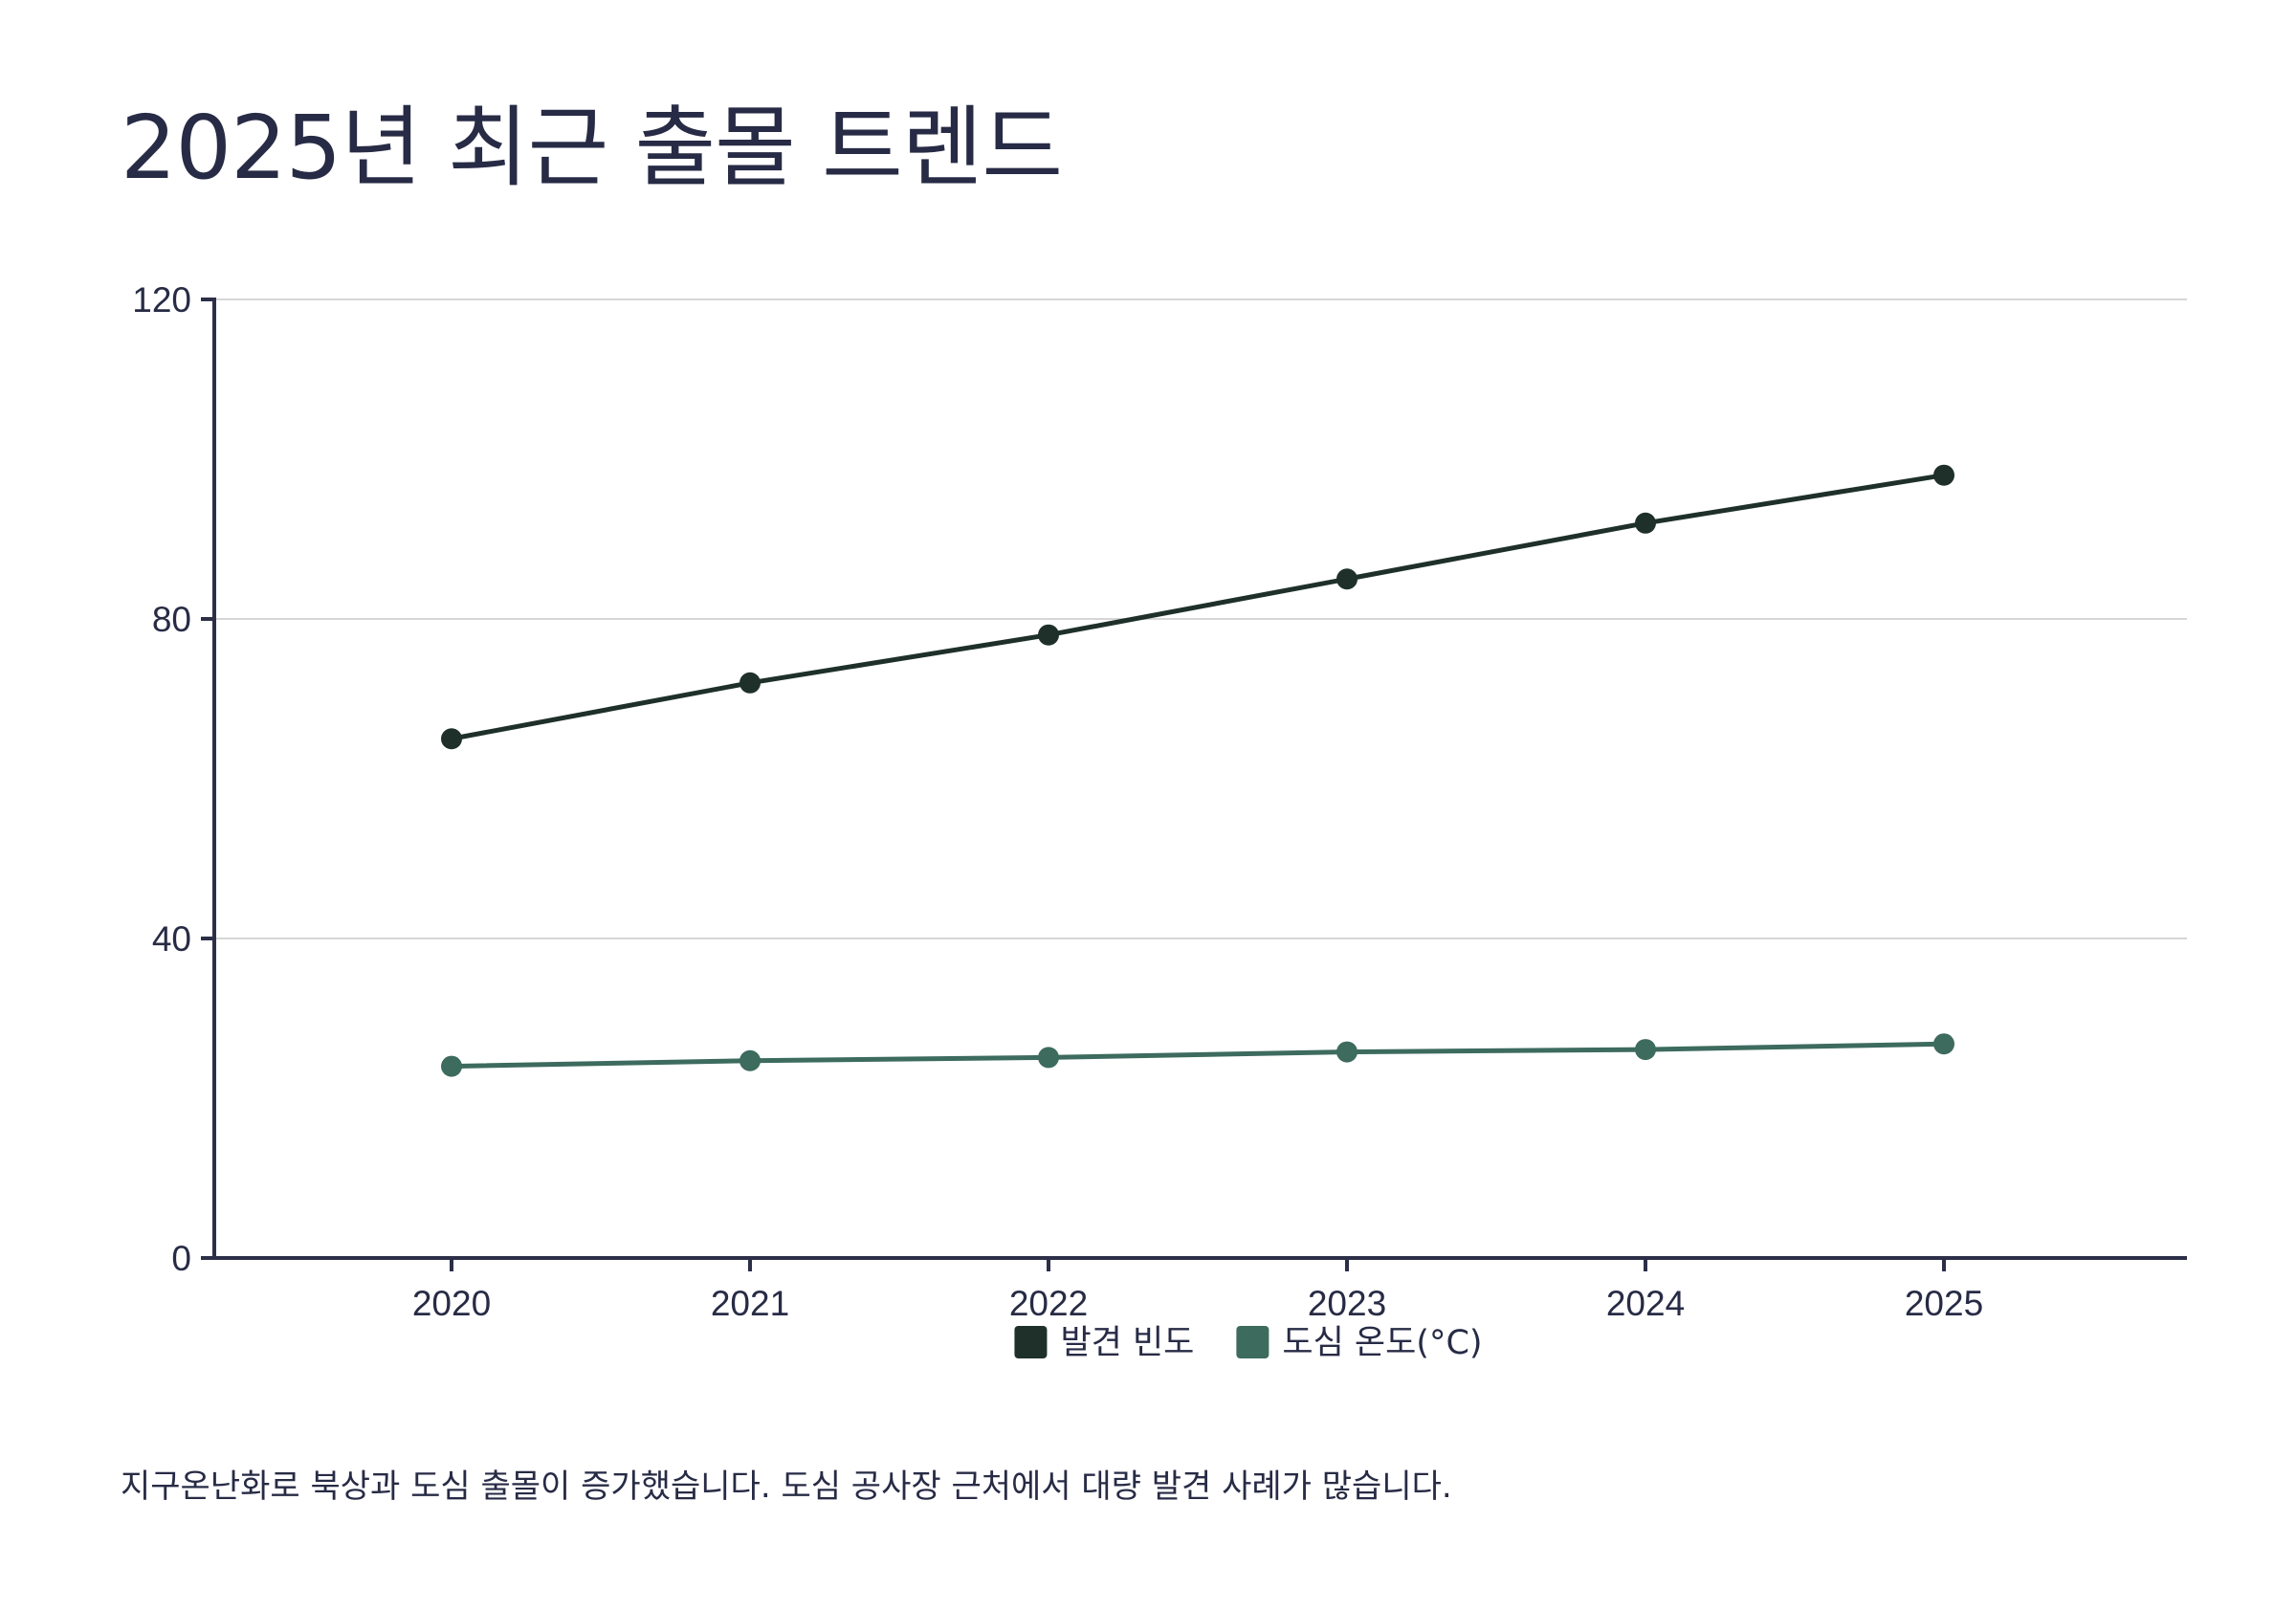 The image size is (2296, 1611). Describe the element at coordinates (171, 619) in the screenshot. I see `y-tick-label: 80` at that location.